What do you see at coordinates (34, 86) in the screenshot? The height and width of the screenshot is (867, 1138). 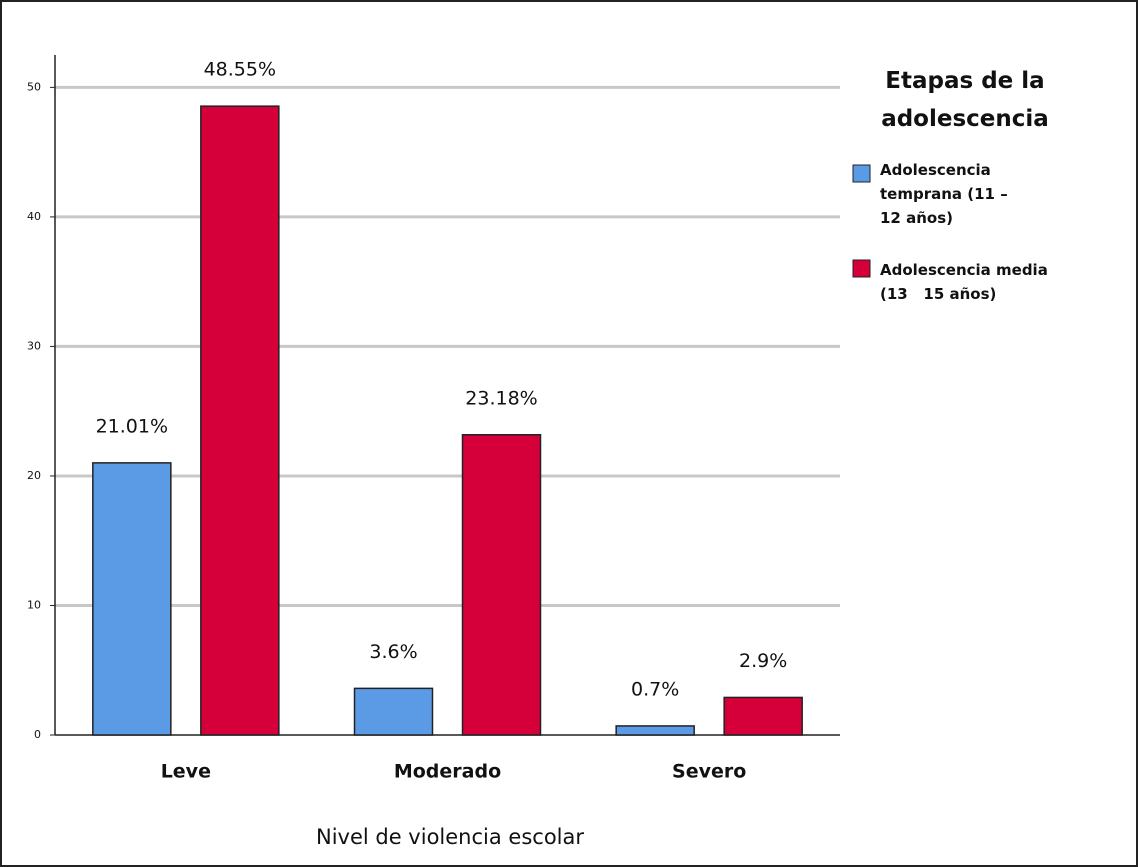 I see `y-tick-label: 50` at bounding box center [34, 86].